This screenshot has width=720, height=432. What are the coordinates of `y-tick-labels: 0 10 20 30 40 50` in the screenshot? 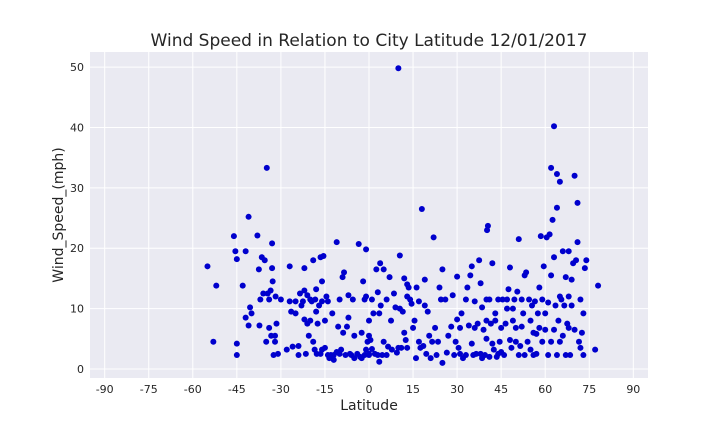 It's located at (77, 218).